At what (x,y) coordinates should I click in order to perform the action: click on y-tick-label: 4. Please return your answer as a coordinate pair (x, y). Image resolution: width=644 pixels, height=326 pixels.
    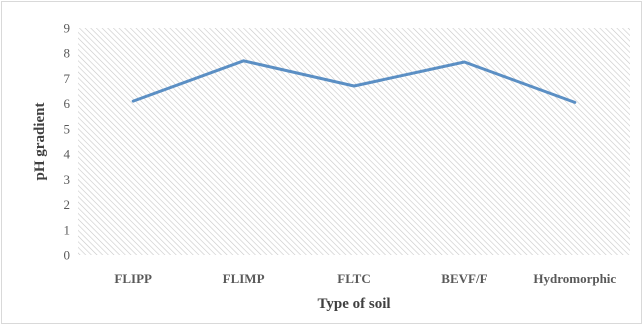
    Looking at the image, I should click on (67, 154).